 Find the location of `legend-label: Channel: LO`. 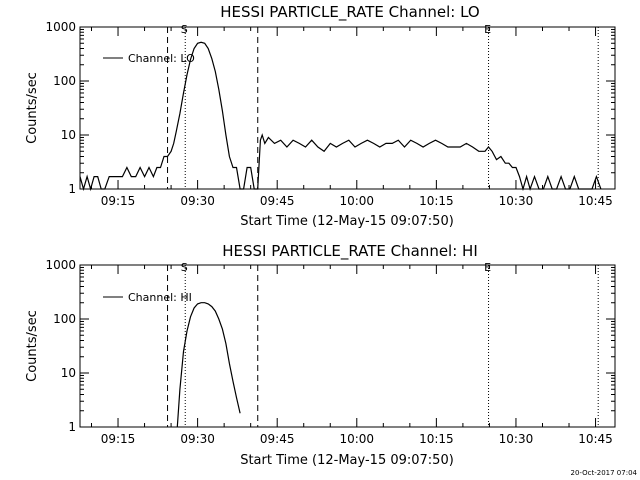

legend-label: Channel: LO is located at coordinates (161, 58).